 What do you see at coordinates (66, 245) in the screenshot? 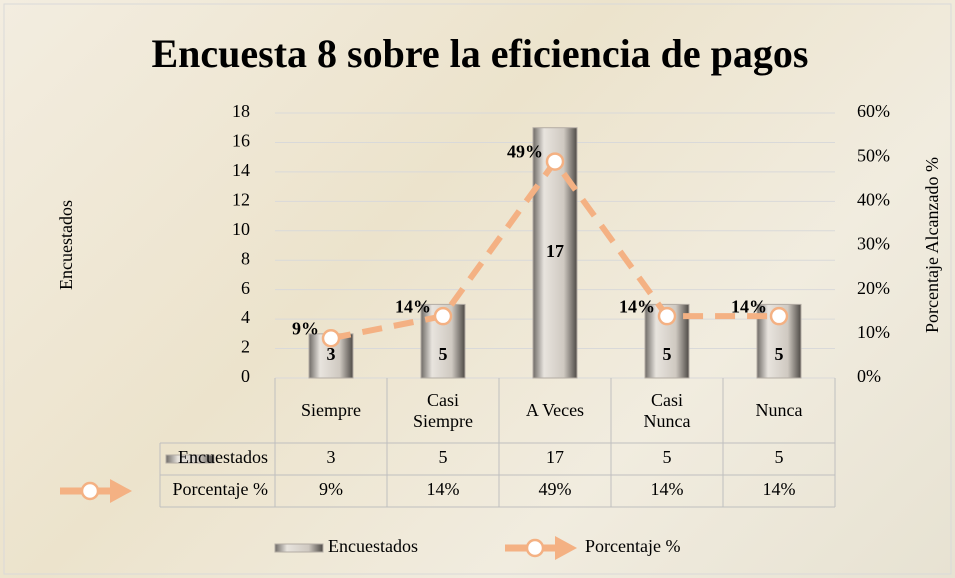
I see `y-axis-title: Encuestados` at bounding box center [66, 245].